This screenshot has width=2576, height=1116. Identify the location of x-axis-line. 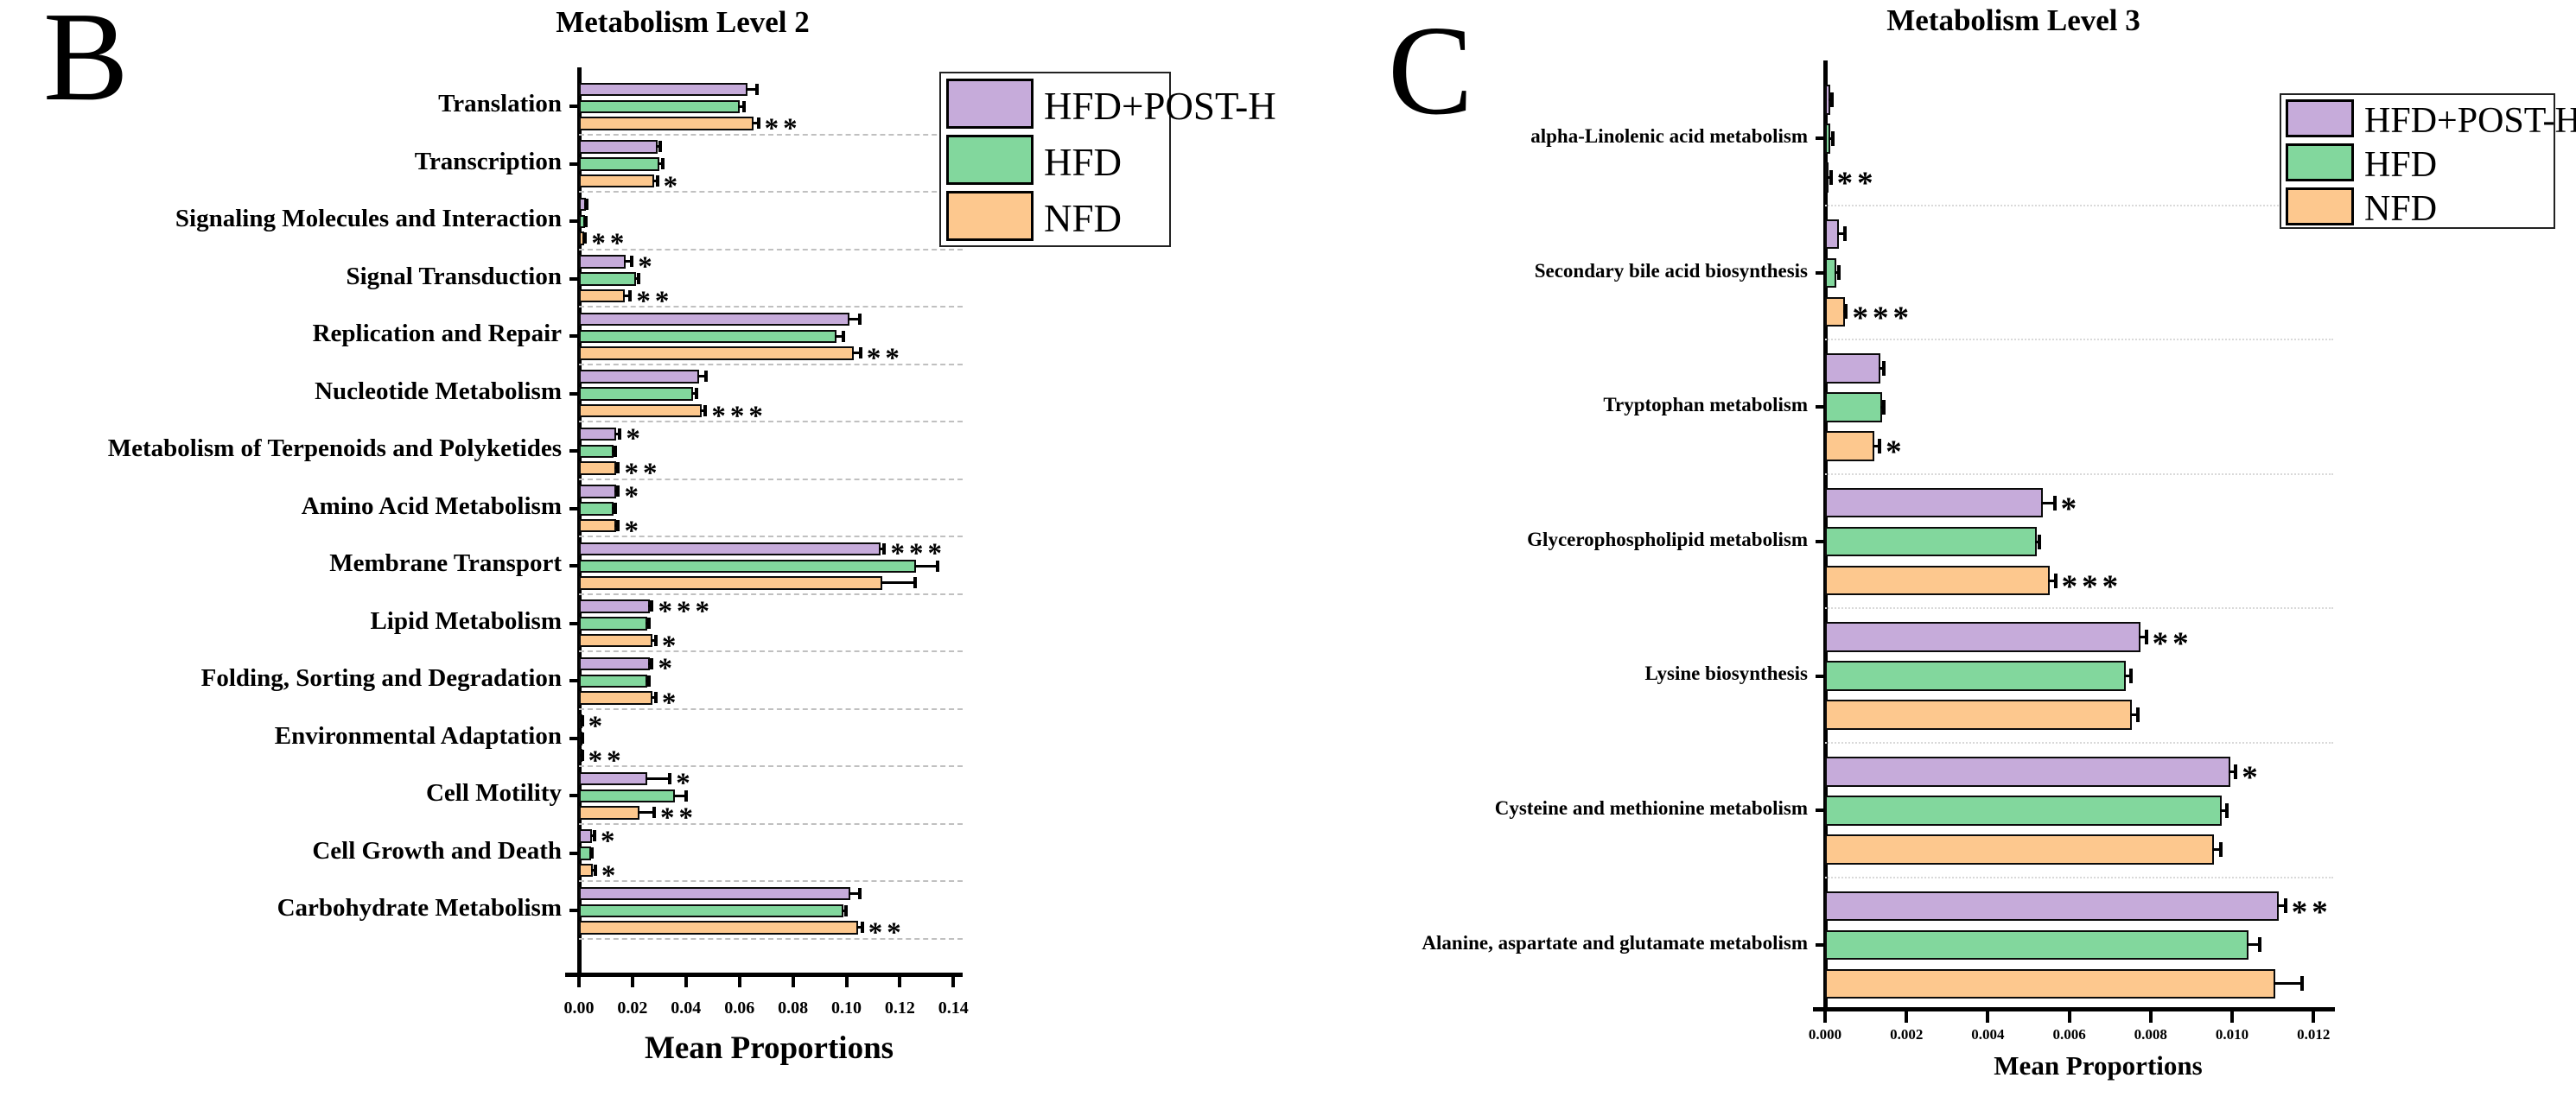
(764, 974).